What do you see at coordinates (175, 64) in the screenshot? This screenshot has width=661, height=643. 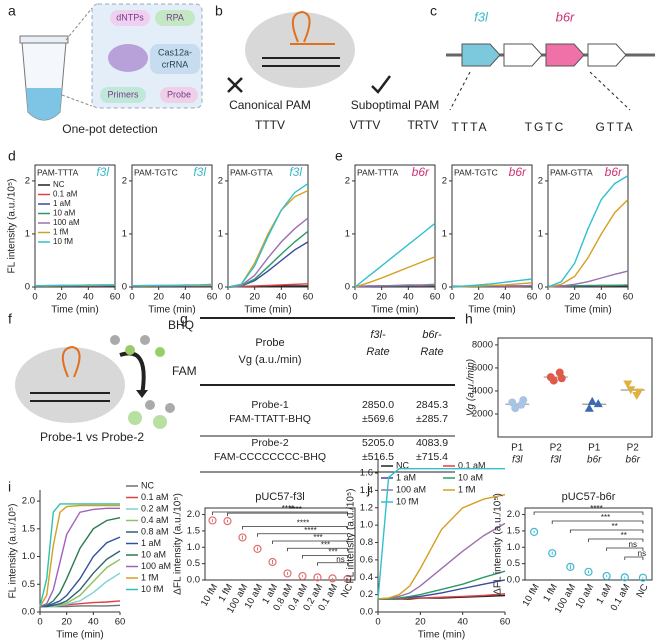 I see `reagent: crRNA` at bounding box center [175, 64].